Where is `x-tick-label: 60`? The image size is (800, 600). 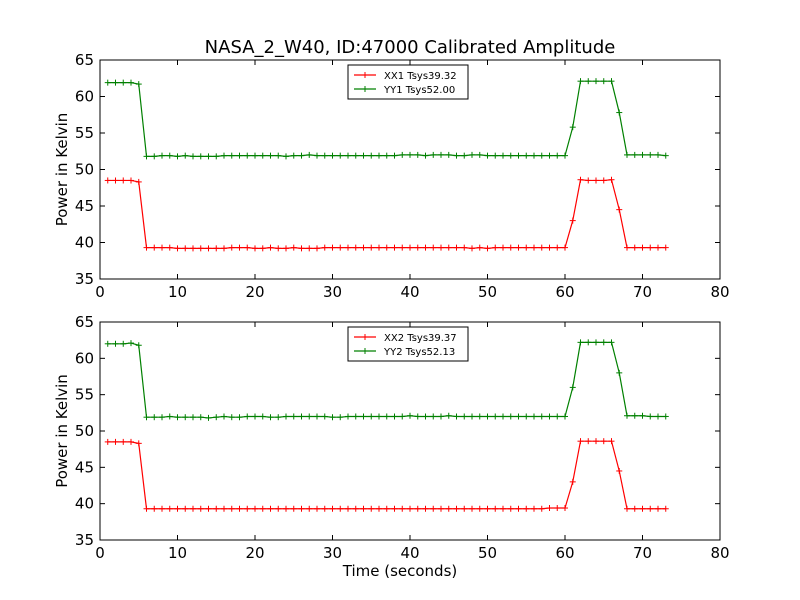
x-tick-label: 60 is located at coordinates (564, 292).